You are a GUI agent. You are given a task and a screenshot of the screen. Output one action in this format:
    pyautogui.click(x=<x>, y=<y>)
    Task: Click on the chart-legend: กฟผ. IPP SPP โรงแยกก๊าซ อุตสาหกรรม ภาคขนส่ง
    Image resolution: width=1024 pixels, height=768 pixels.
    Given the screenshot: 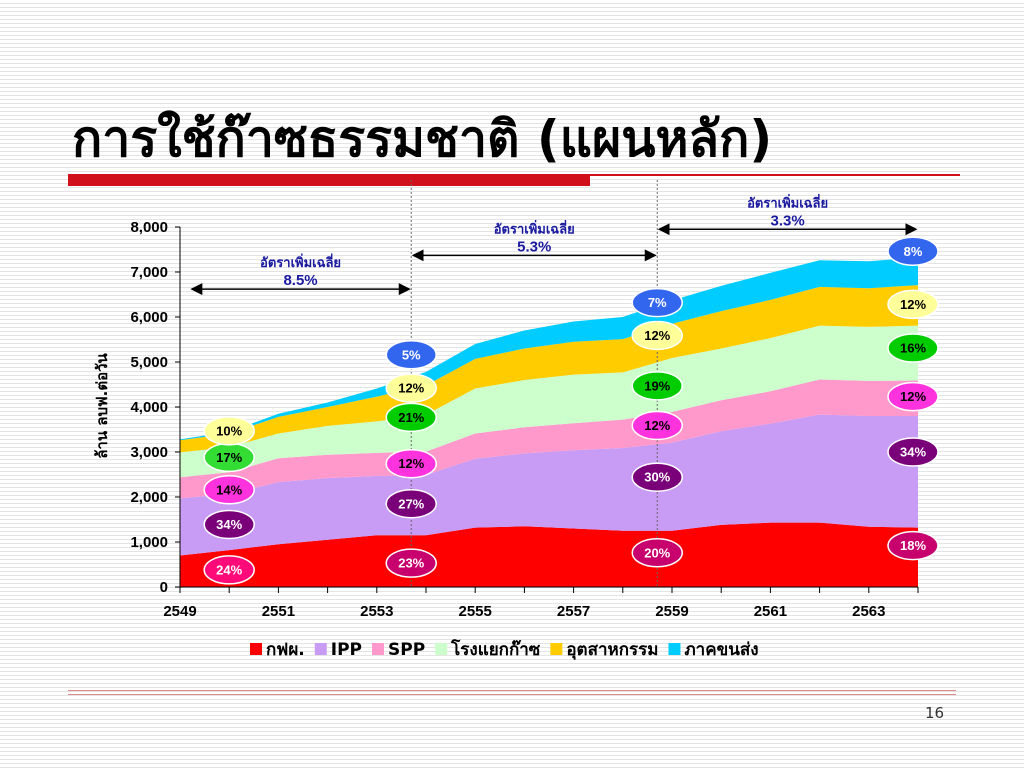 What is the action you would take?
    pyautogui.click(x=504, y=649)
    